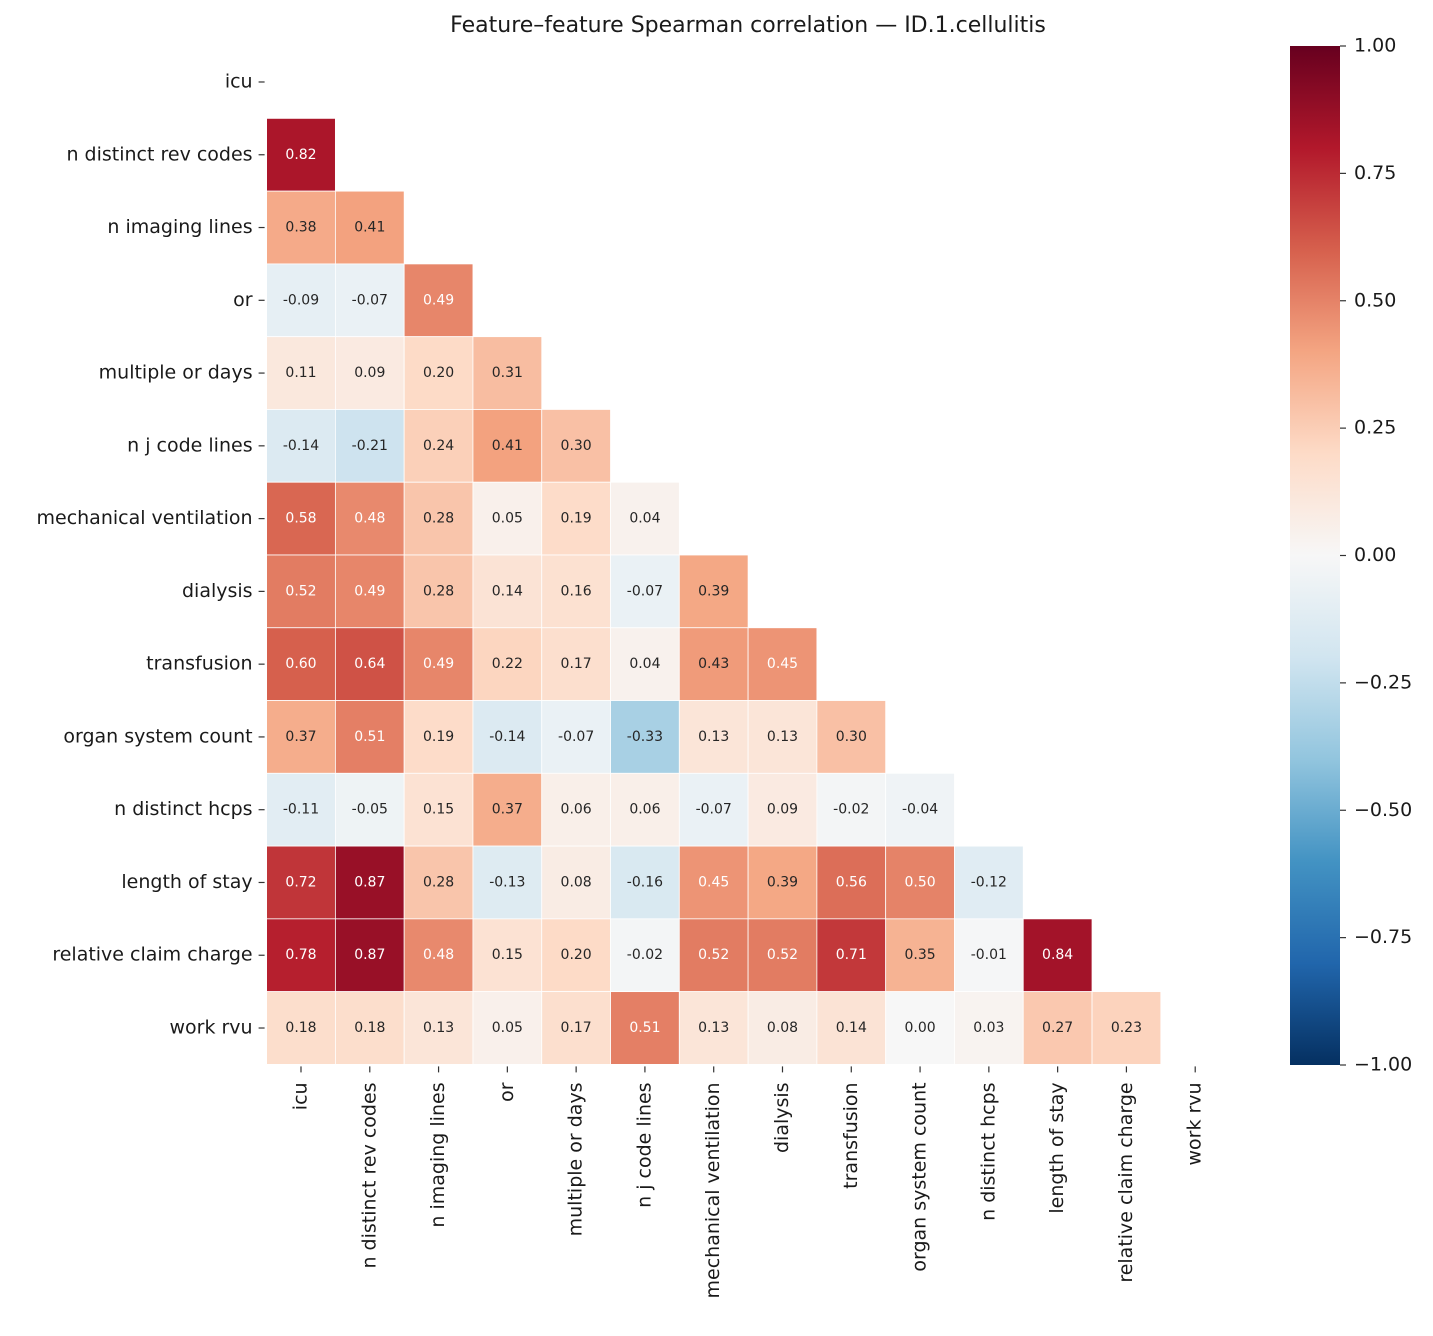 The width and height of the screenshot is (1433, 1336). Describe the element at coordinates (199, 664) in the screenshot. I see `y-tick-label: transfusion` at that location.